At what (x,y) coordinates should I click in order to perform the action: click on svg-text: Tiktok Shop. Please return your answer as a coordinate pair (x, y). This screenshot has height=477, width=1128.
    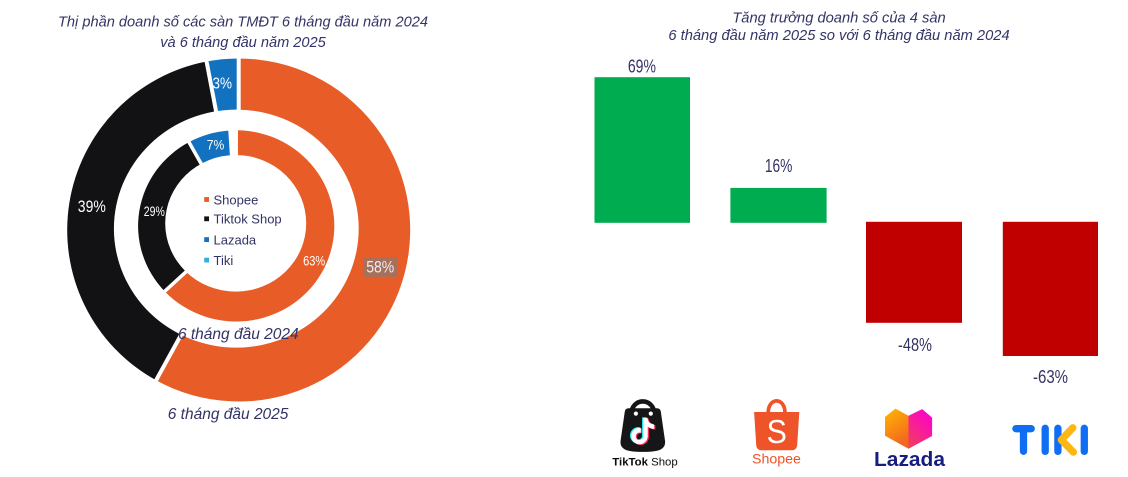
    Looking at the image, I should click on (248, 219).